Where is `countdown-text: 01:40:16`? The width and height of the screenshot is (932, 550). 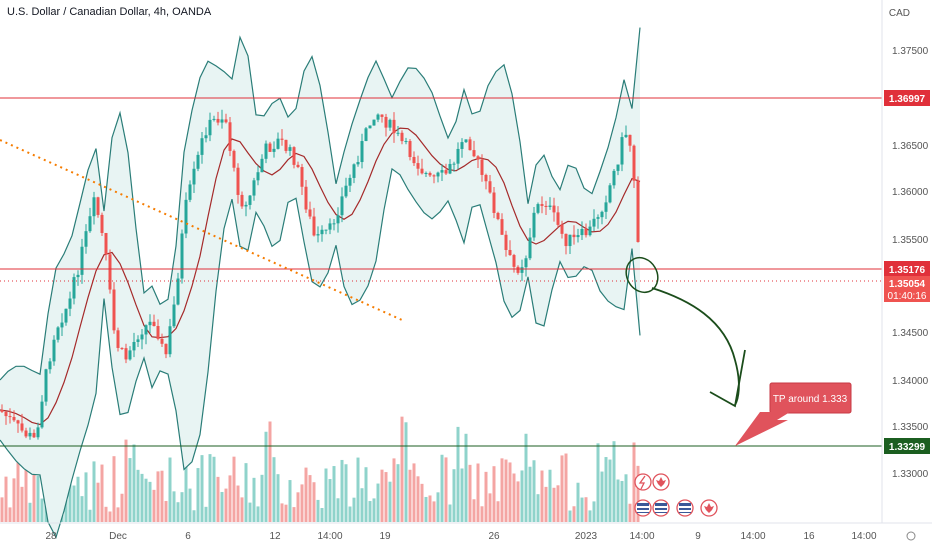 countdown-text: 01:40:16 is located at coordinates (907, 296).